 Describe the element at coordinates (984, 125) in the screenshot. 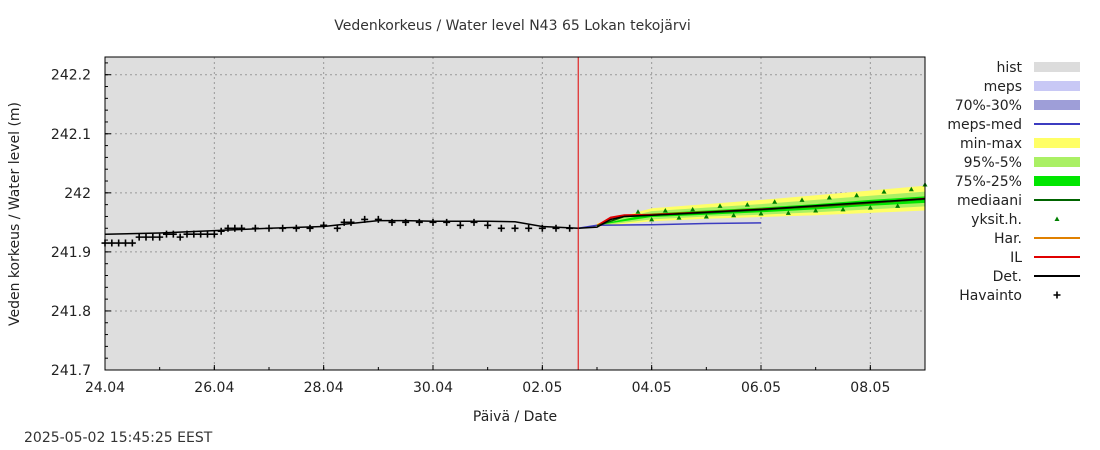

I see `legend-label: meps-med` at that location.